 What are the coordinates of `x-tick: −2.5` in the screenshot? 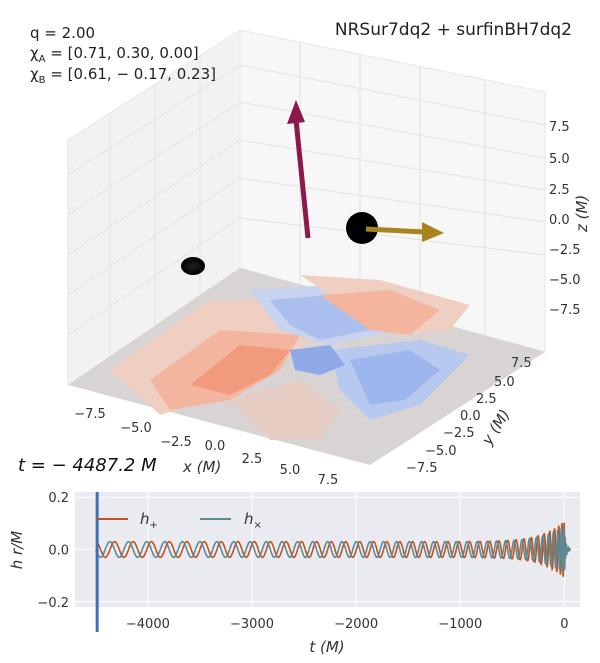 It's located at (176, 442).